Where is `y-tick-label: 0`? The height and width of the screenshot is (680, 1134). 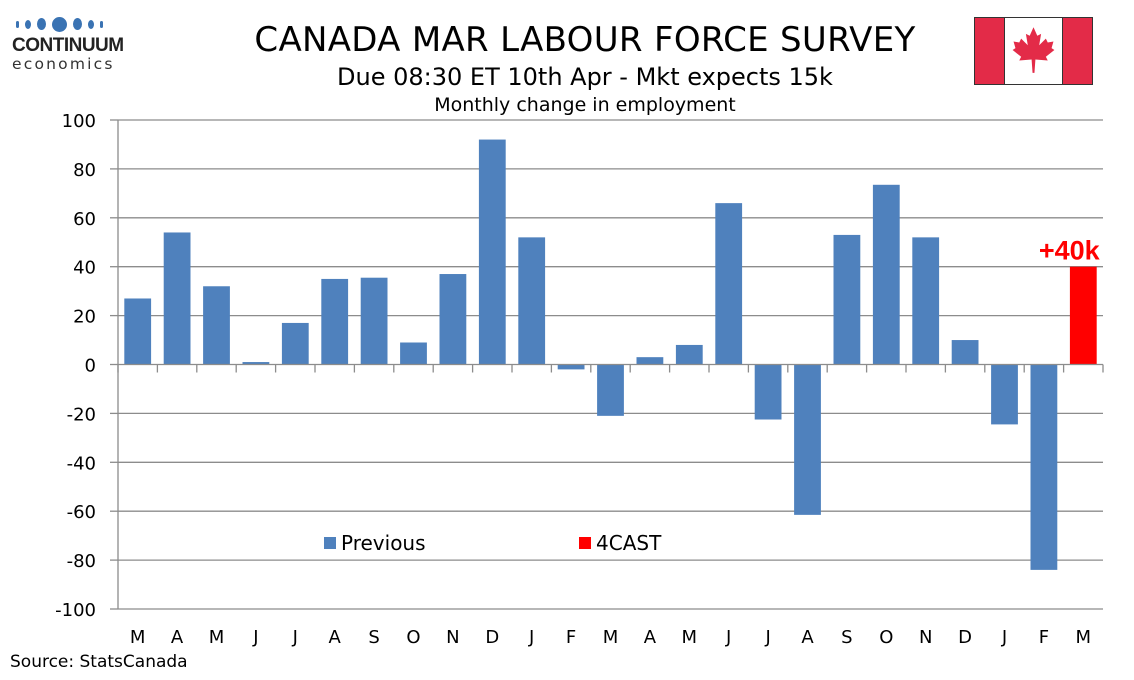 y-tick-label: 0 is located at coordinates (90, 366).